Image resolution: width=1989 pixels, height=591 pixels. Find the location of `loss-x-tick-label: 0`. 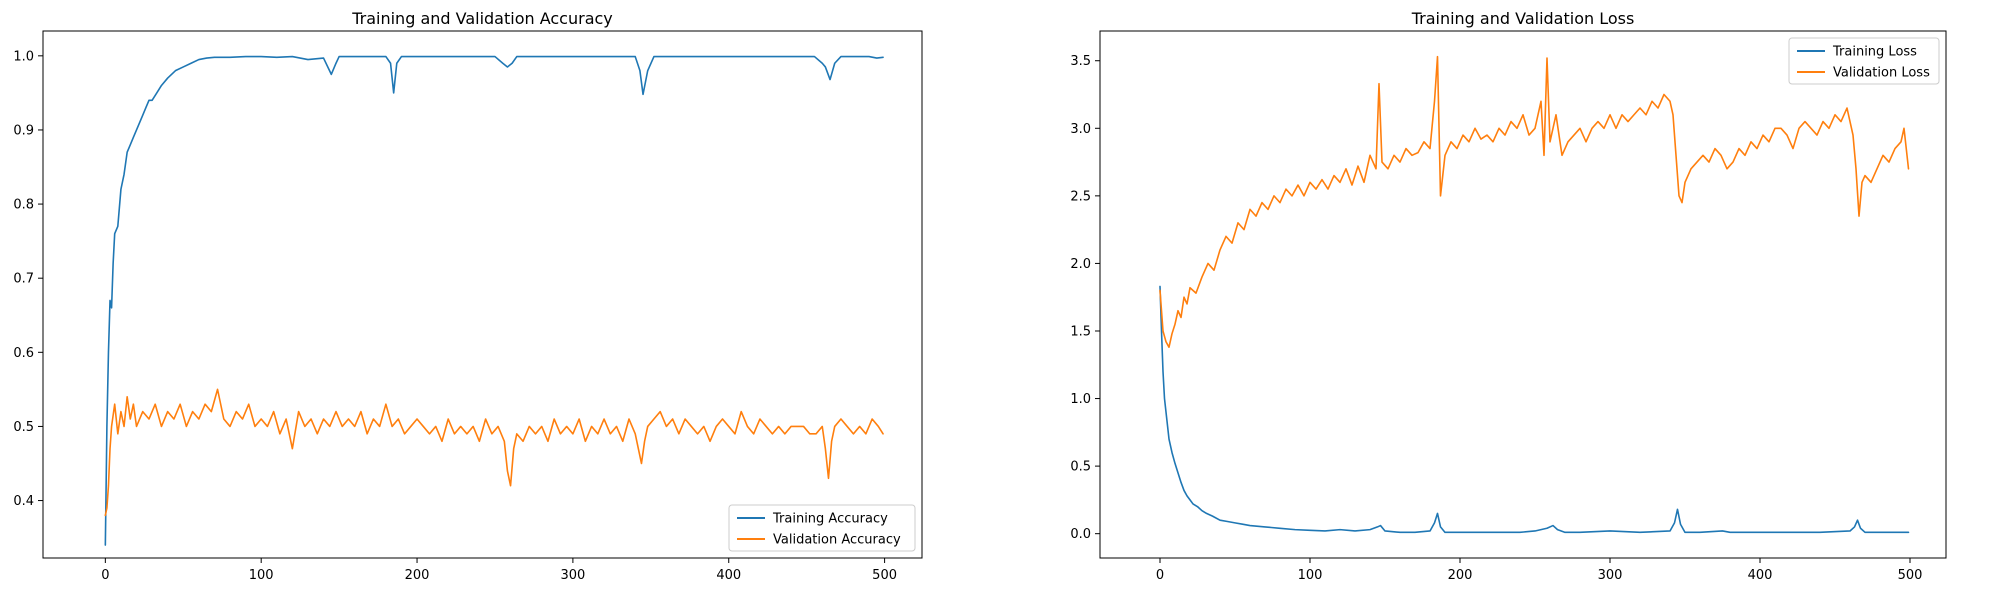

loss-x-tick-label: 0 is located at coordinates (1160, 575).